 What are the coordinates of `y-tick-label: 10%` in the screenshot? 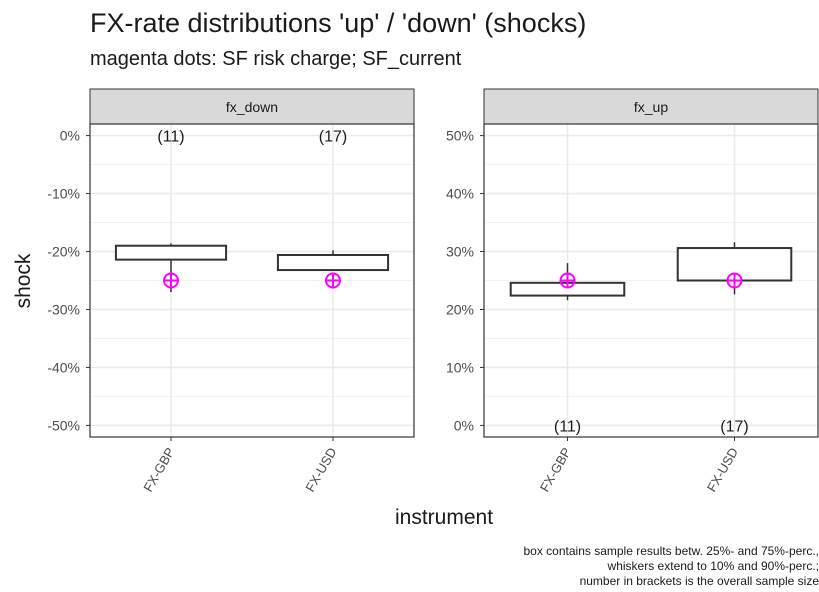 It's located at (460, 367).